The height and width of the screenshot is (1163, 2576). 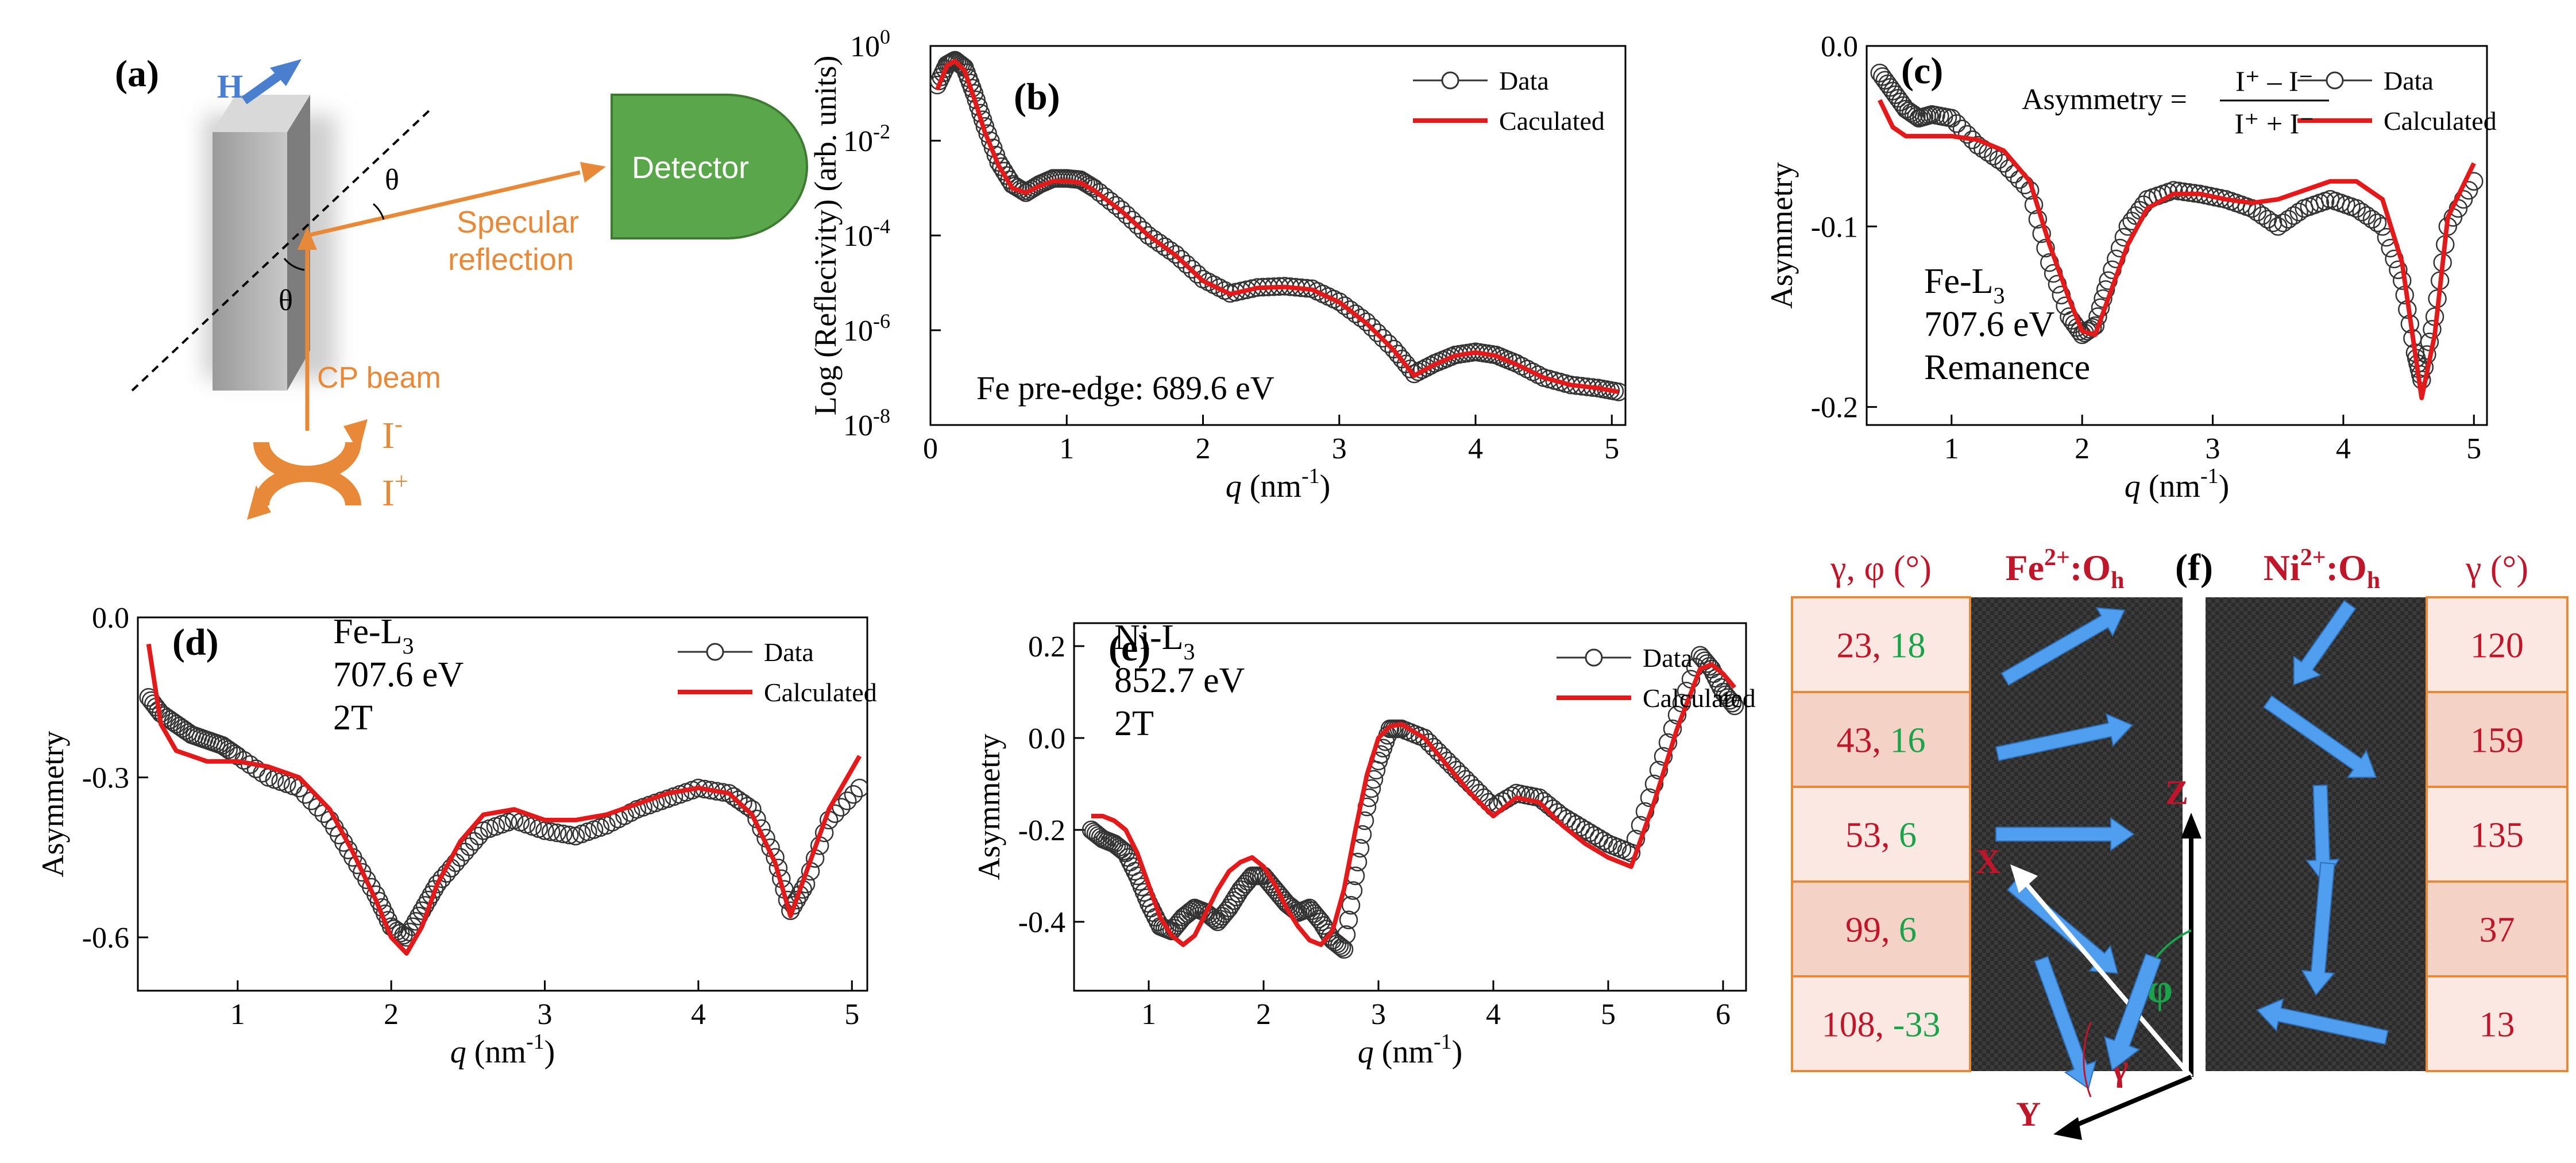 I want to click on reflected-beam, so click(x=444, y=204).